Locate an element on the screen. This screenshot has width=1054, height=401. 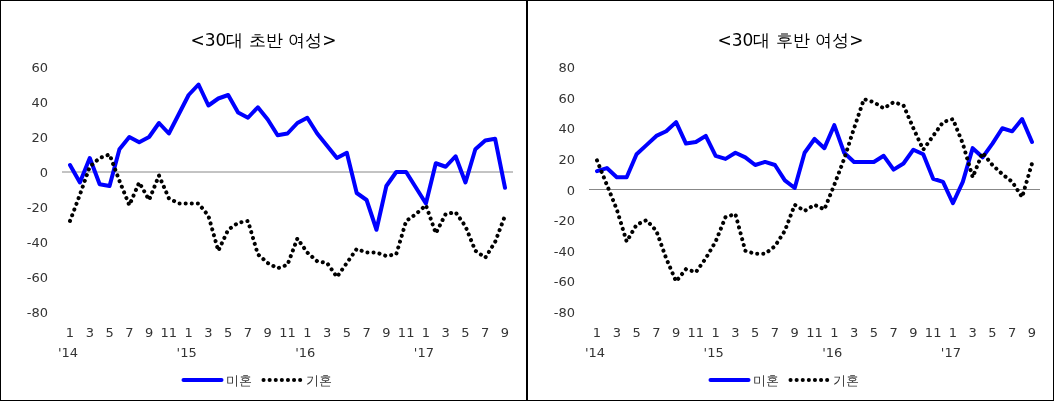
chart-title: <30대 초반 여성> is located at coordinates (263, 40).